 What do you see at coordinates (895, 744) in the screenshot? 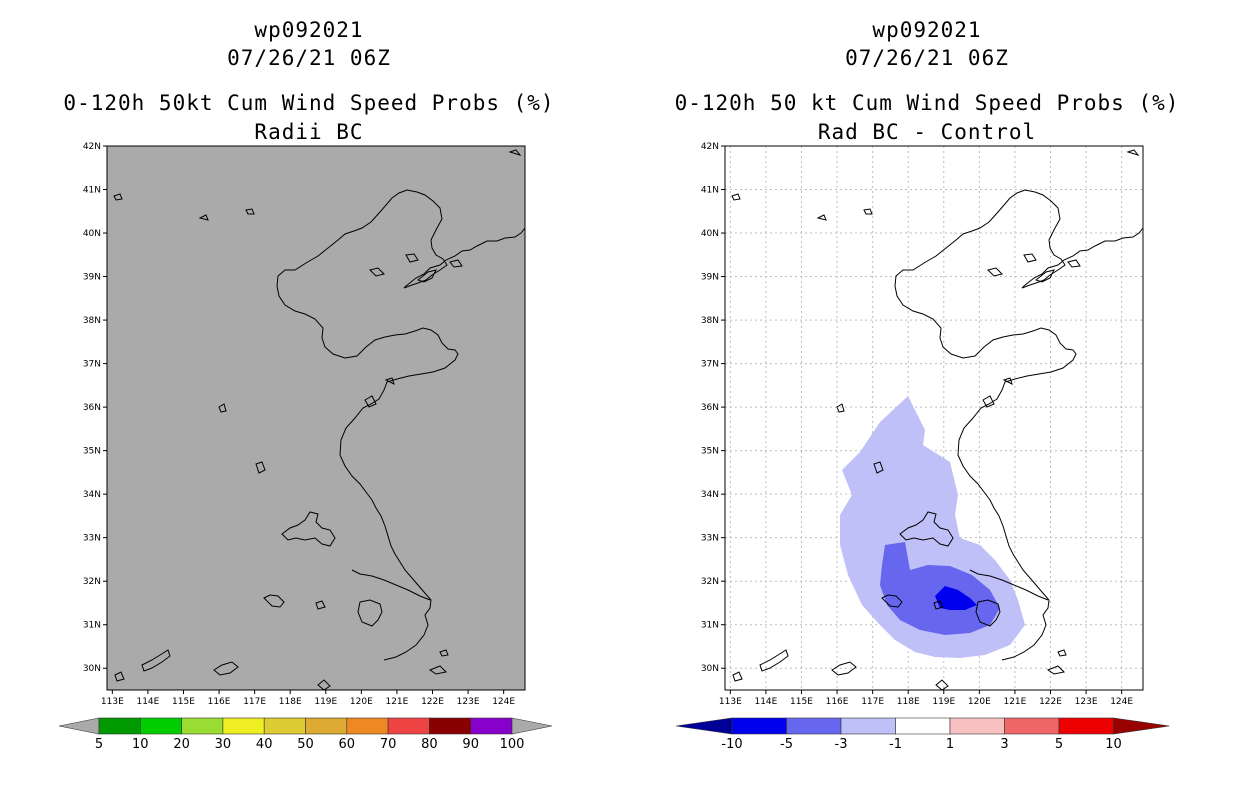
I see `colorbar-label: -1` at bounding box center [895, 744].